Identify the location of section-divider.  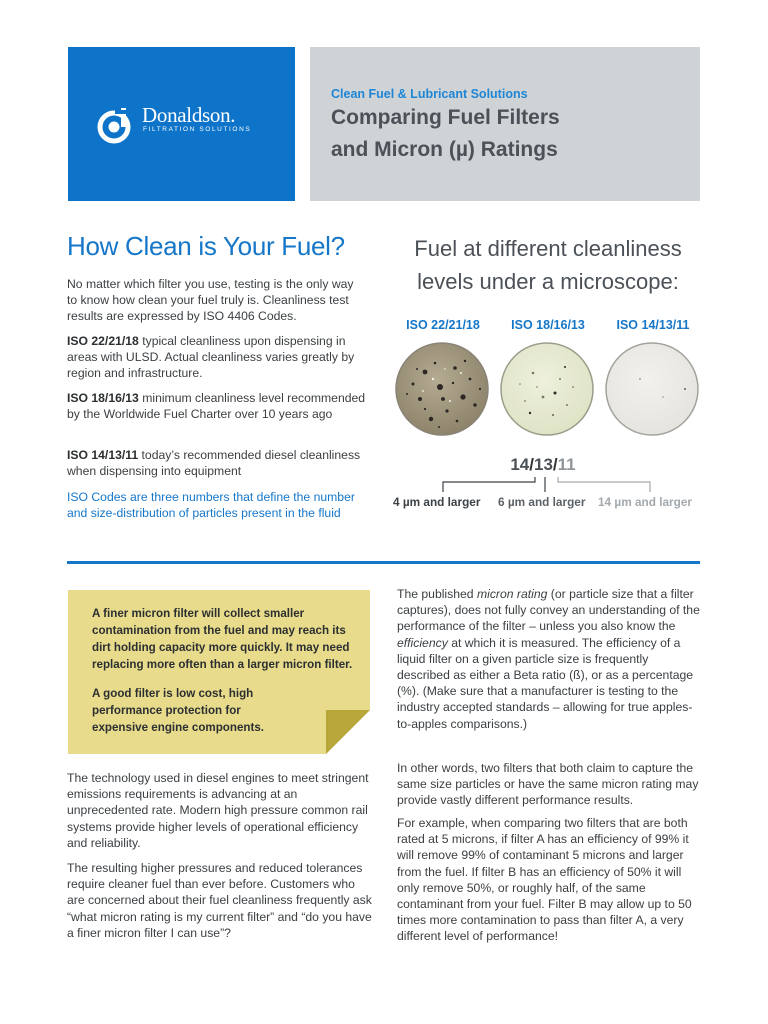
(383, 562).